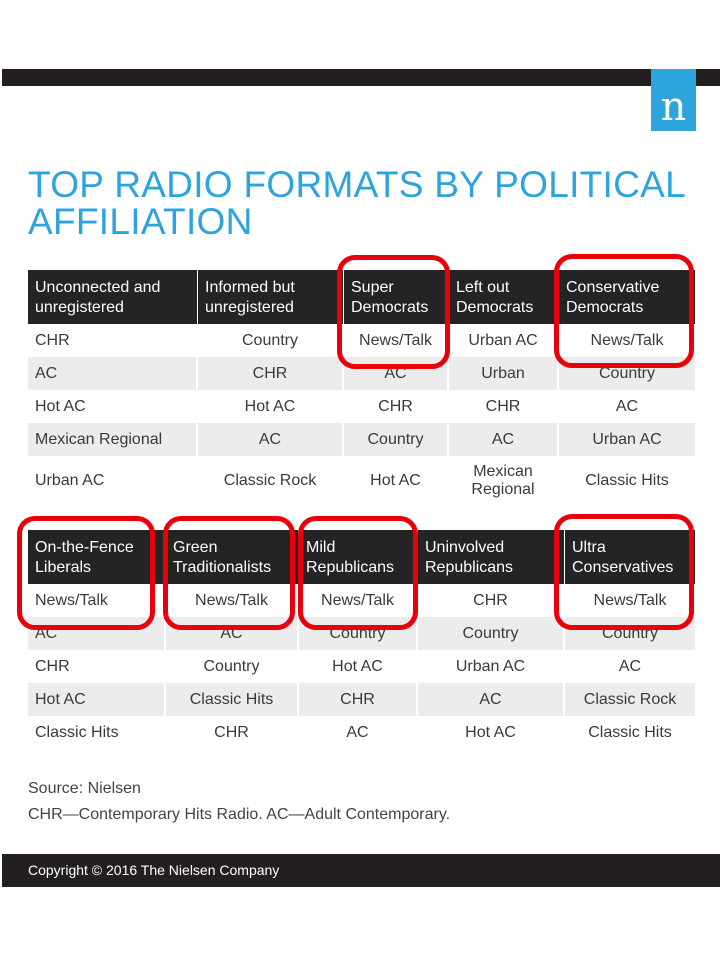 The width and height of the screenshot is (720, 960). Describe the element at coordinates (361, 633) in the screenshot. I see `table-row: AC AC Country Country Country` at that location.